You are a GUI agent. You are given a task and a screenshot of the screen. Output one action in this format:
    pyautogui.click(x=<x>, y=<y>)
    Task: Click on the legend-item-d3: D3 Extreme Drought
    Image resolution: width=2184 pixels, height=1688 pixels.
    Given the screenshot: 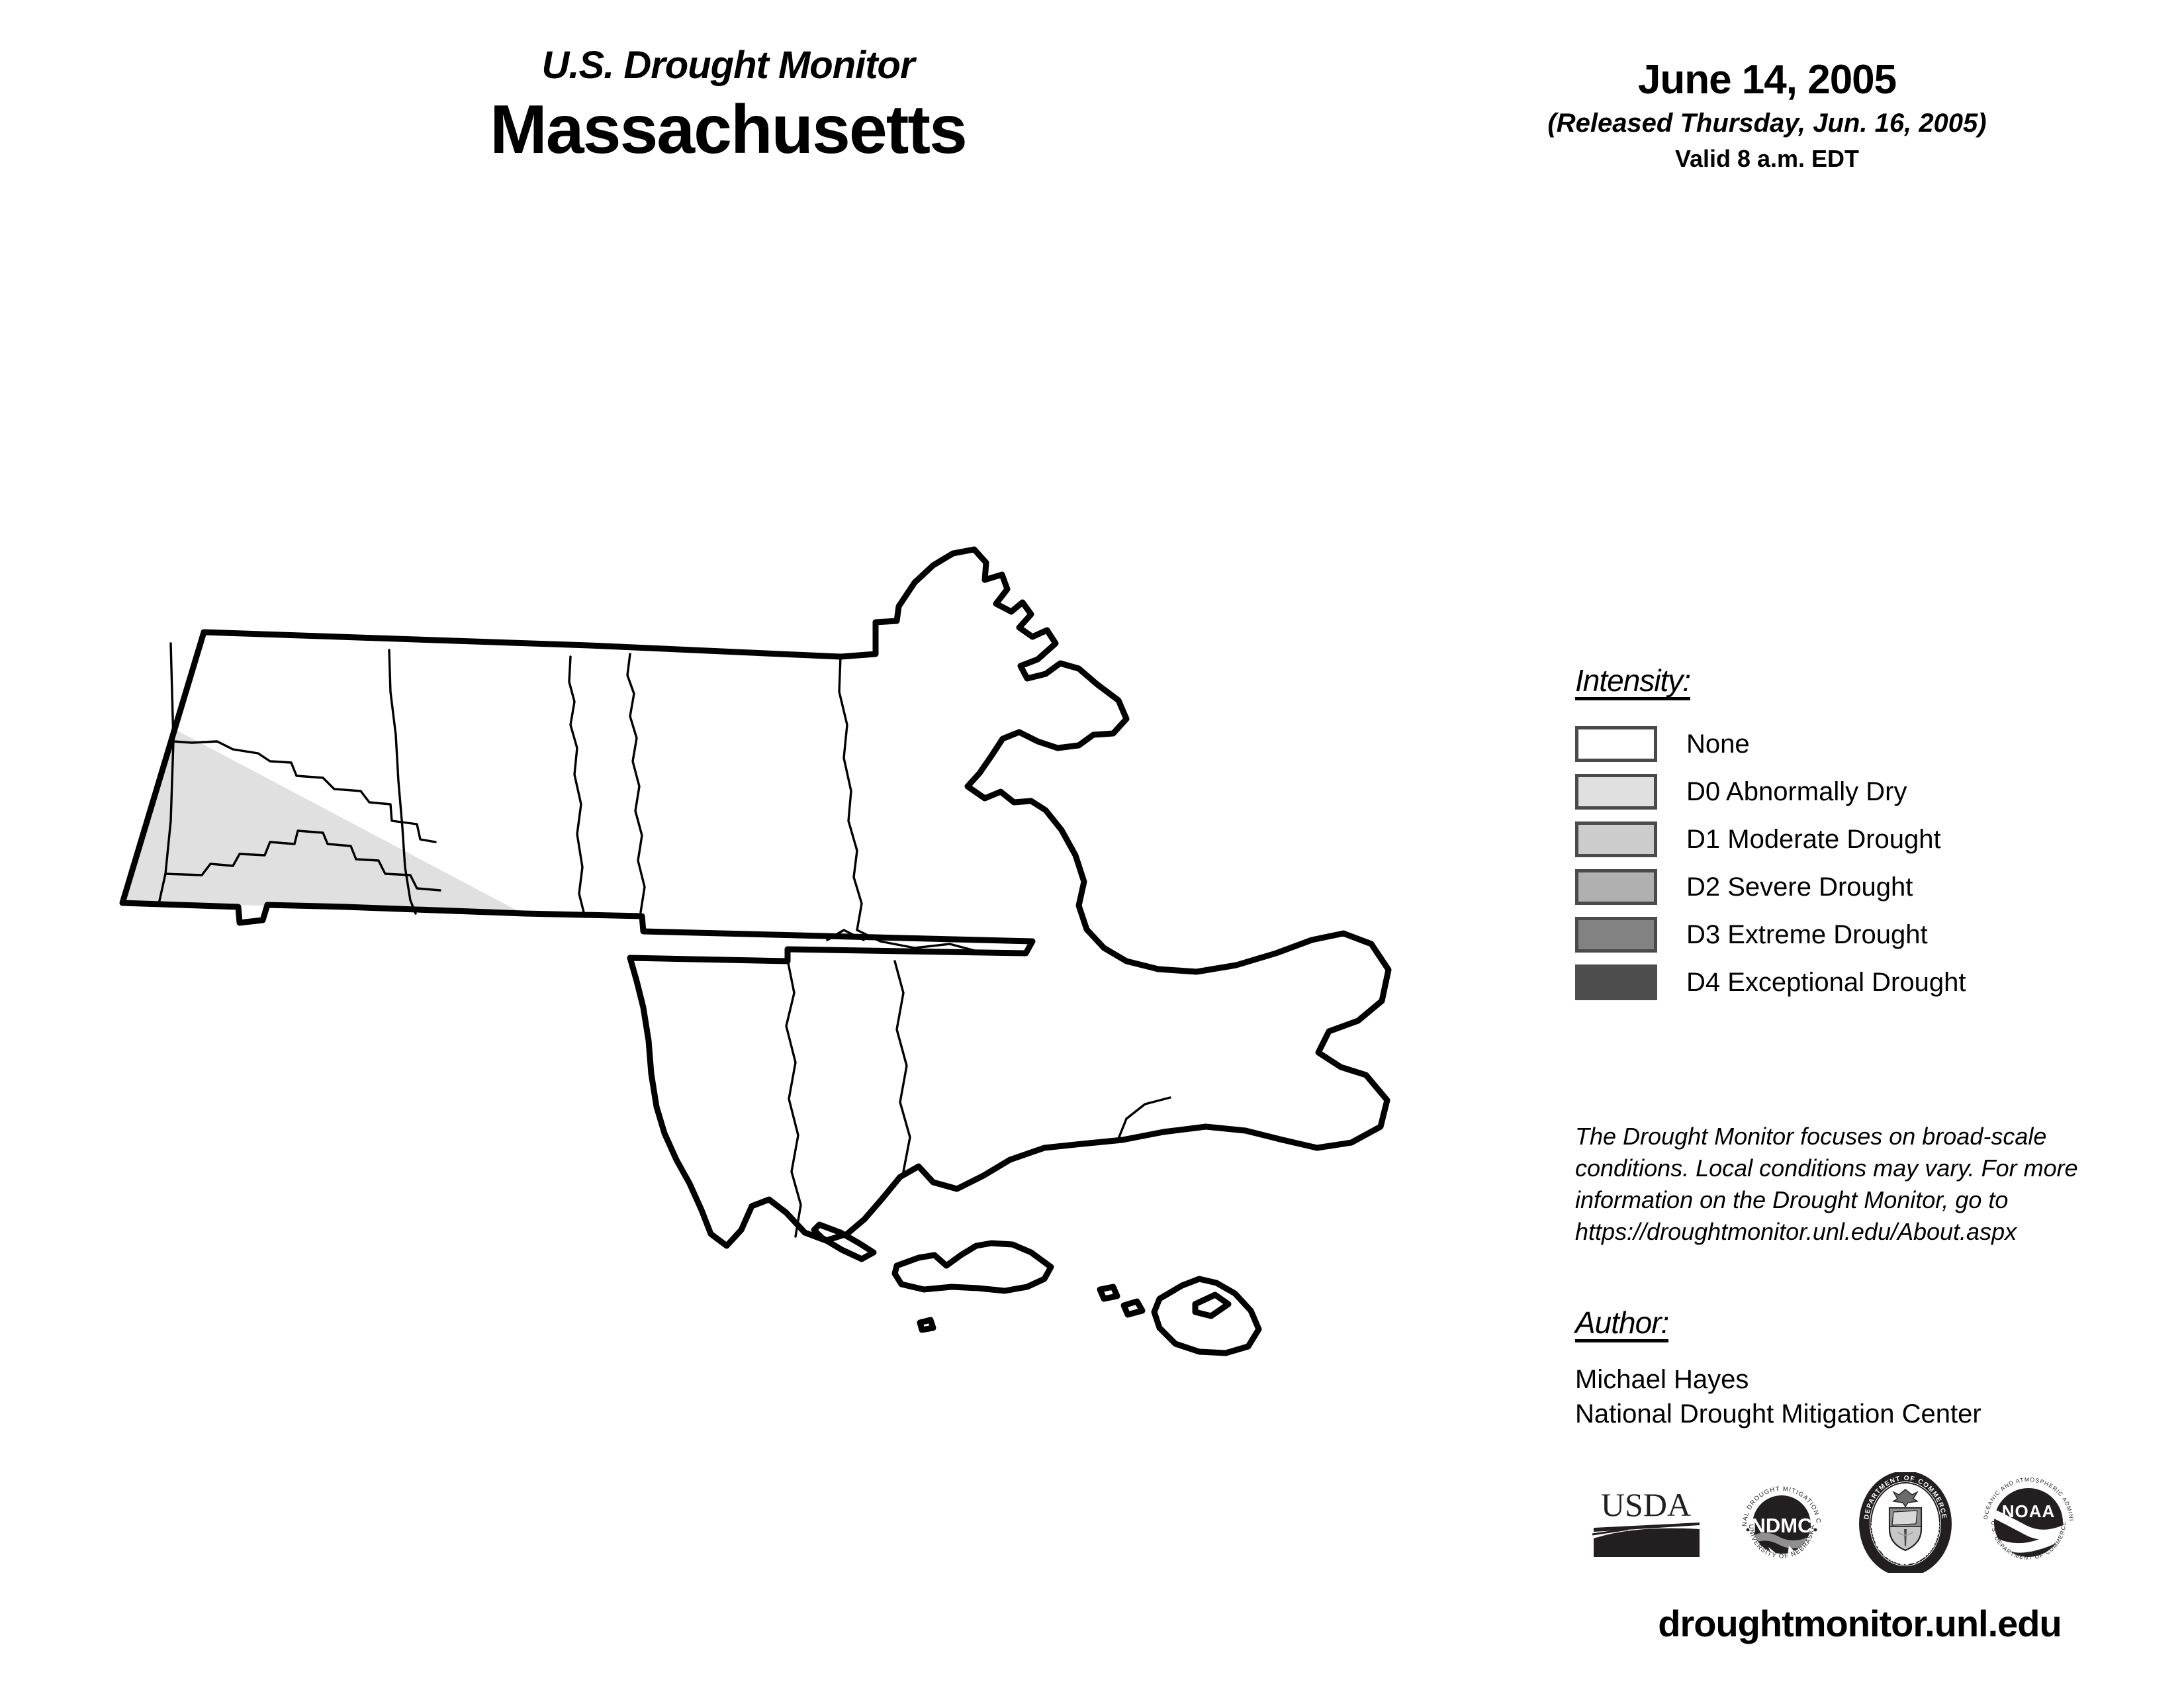 What is the action you would take?
    pyautogui.click(x=1866, y=935)
    